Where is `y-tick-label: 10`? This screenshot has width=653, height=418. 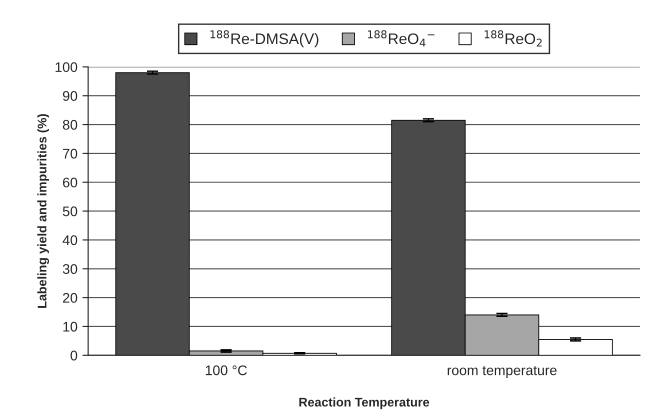 y-tick-label: 10 is located at coordinates (70, 327).